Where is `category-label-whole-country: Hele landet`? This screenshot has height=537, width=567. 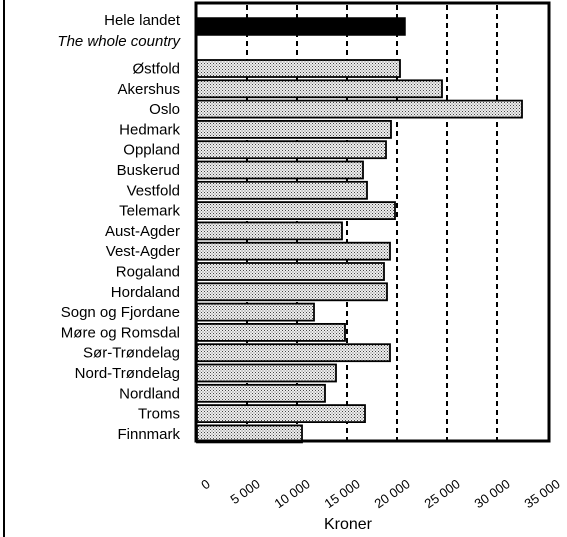 category-label-whole-country: Hele landet is located at coordinates (142, 20).